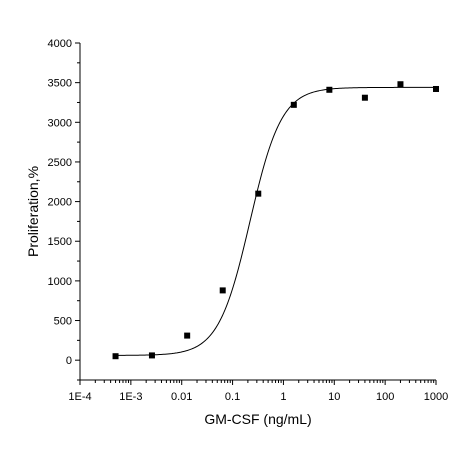 The image size is (474, 465). I want to click on y-tick-label: 0, so click(69, 361).